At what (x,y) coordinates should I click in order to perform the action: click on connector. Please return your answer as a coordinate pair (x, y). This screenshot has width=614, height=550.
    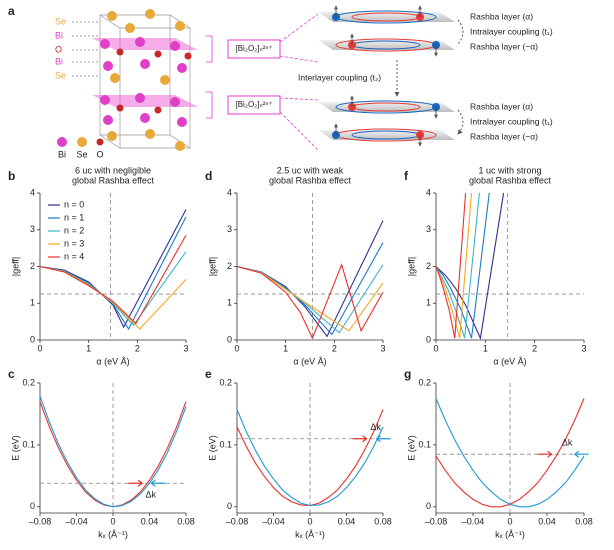
    Looking at the image, I should click on (299, 82).